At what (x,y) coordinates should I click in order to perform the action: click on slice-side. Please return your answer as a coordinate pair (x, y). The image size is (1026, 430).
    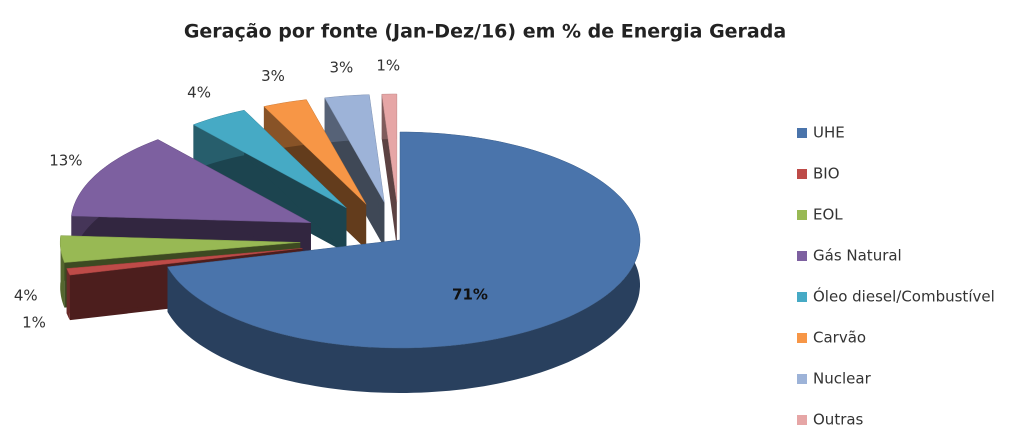
    Looking at the image, I should click on (68, 294).